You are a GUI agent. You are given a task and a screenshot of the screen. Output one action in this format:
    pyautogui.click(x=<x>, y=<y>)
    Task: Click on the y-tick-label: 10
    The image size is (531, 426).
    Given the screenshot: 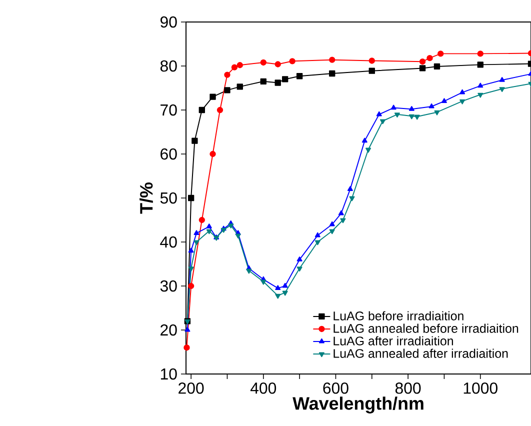 What is the action you would take?
    pyautogui.click(x=168, y=374)
    